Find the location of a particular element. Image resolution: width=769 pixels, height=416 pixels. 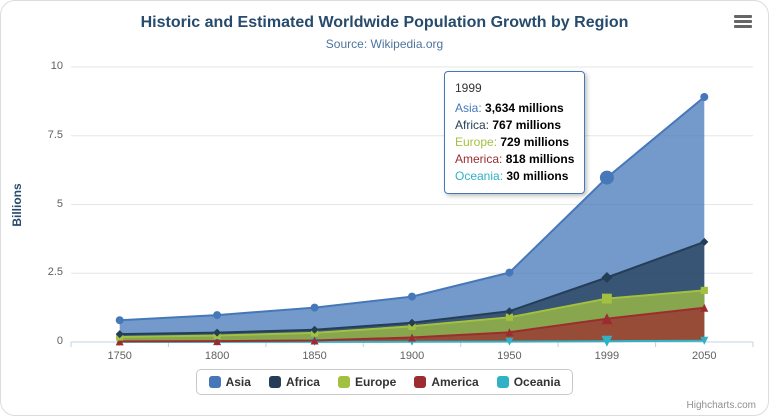

legend-item-africa: Africa is located at coordinates (294, 382).